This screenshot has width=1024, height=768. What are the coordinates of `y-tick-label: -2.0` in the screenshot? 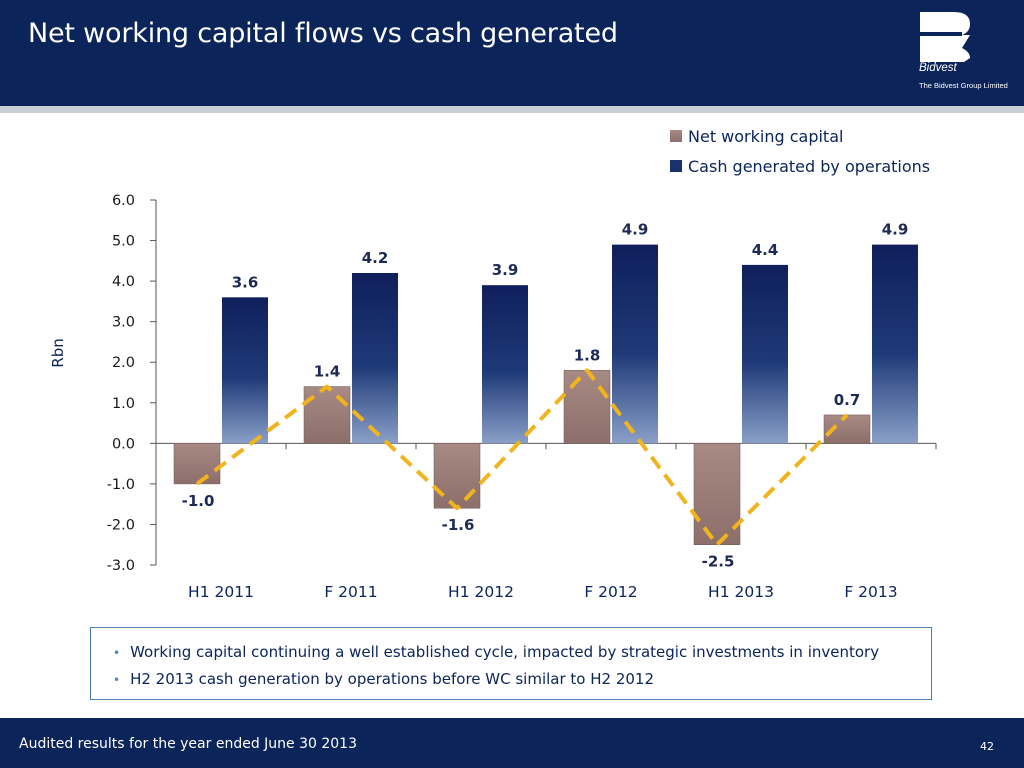 It's located at (121, 525).